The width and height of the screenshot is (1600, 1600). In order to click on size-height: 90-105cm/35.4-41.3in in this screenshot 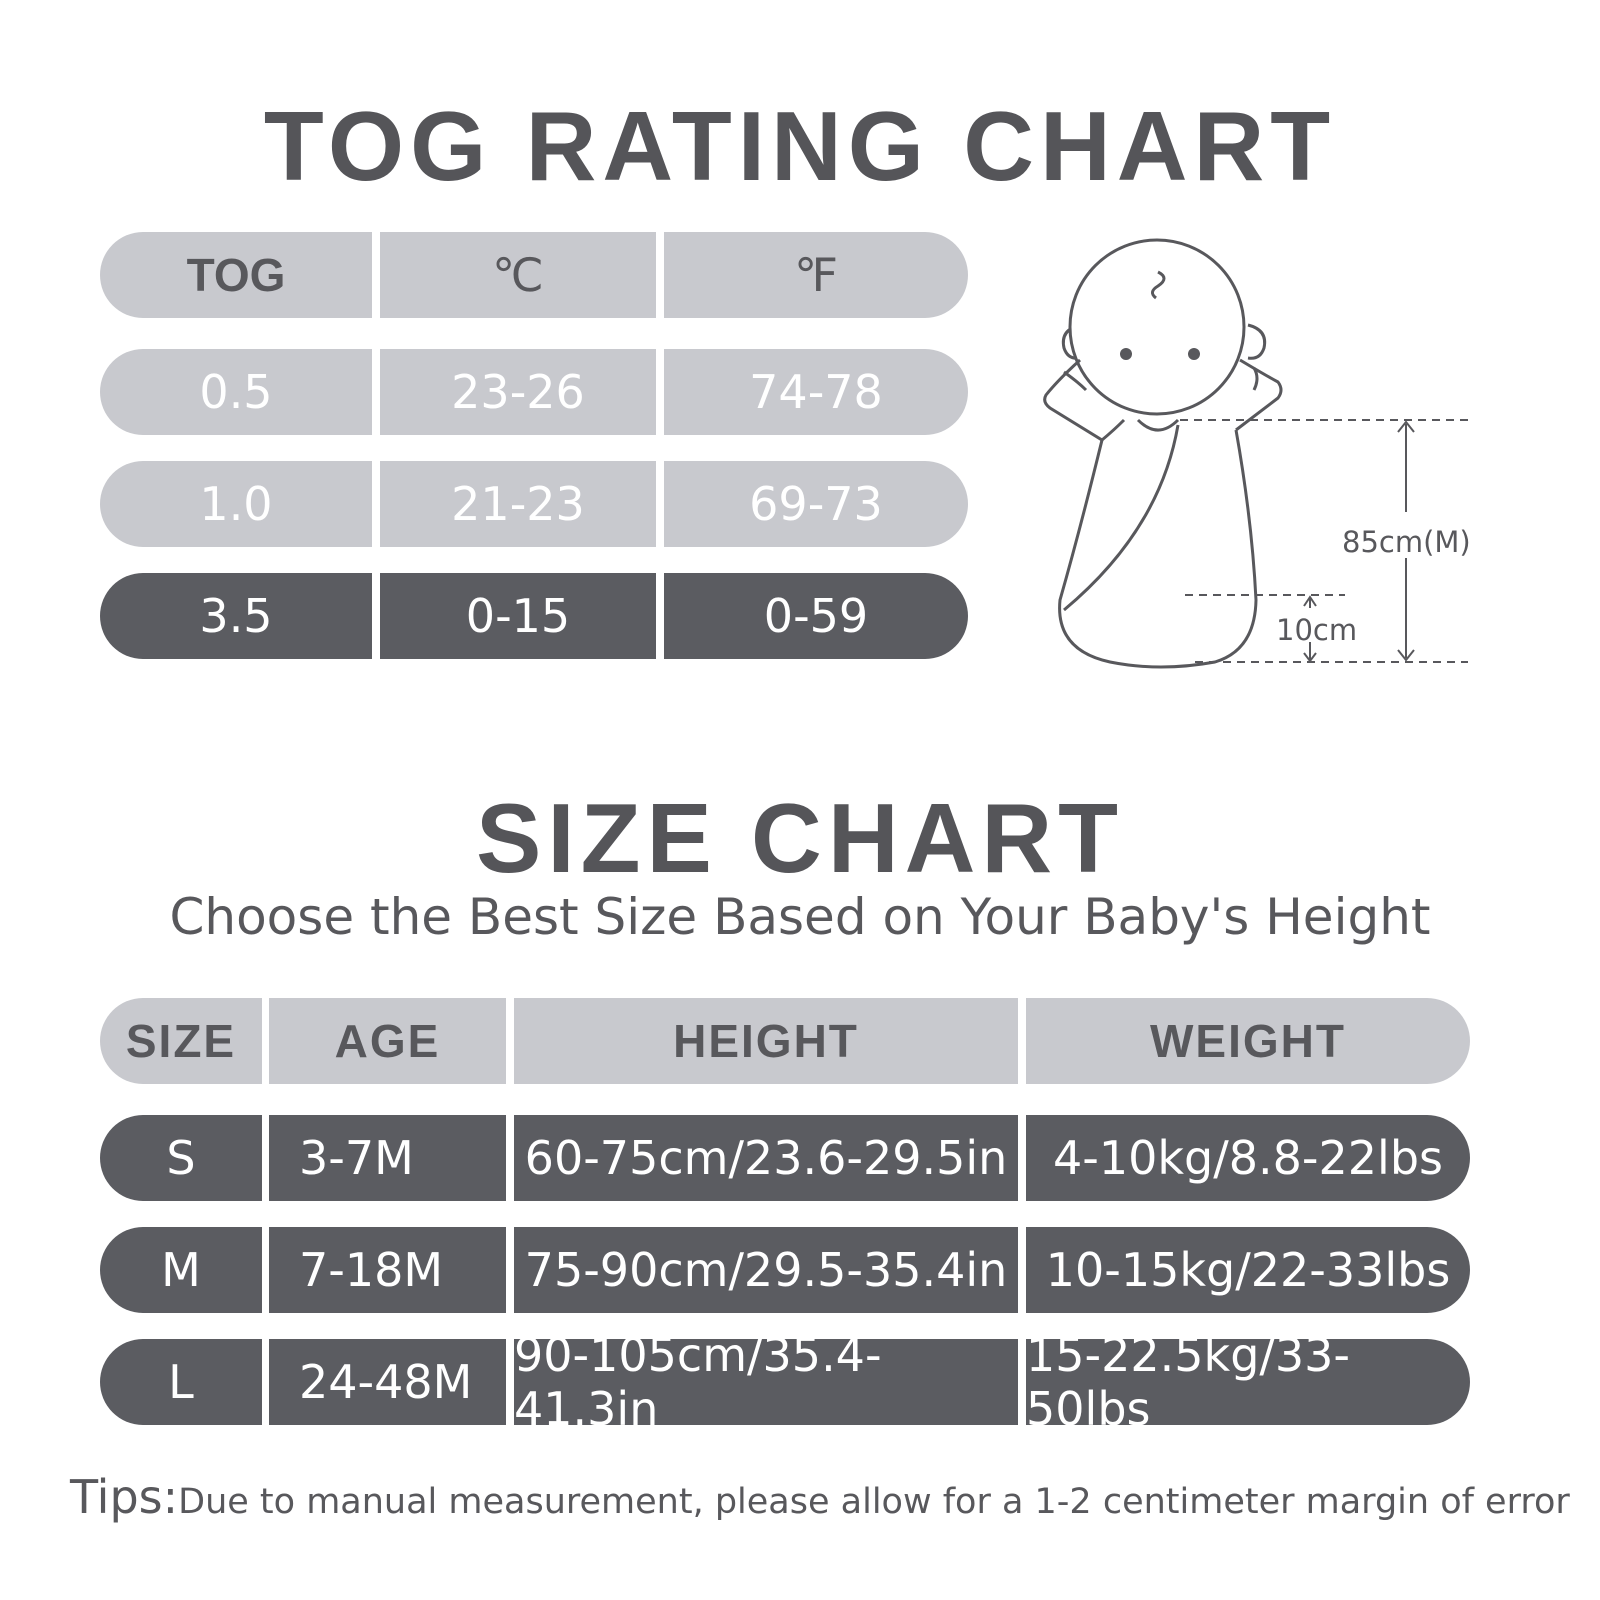, I will do `click(766, 1382)`.